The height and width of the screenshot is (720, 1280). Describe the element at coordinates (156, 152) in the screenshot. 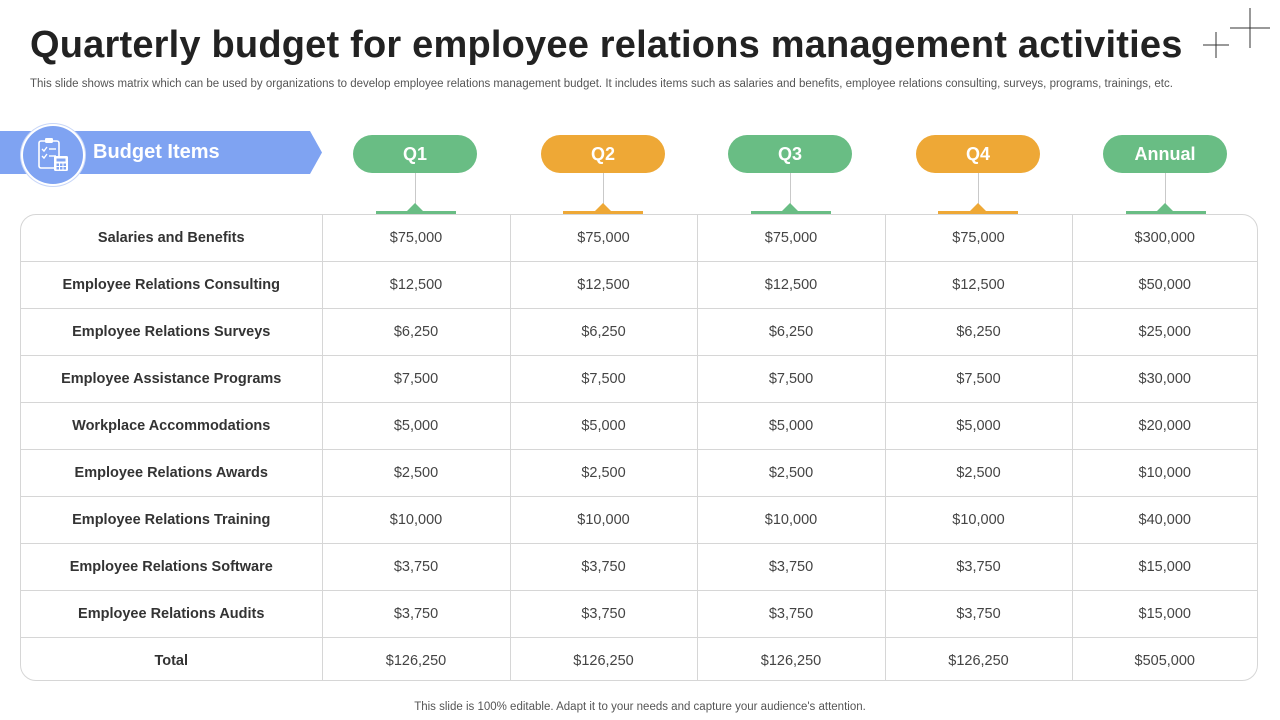

I see `budget-items-label: Budget Items` at that location.